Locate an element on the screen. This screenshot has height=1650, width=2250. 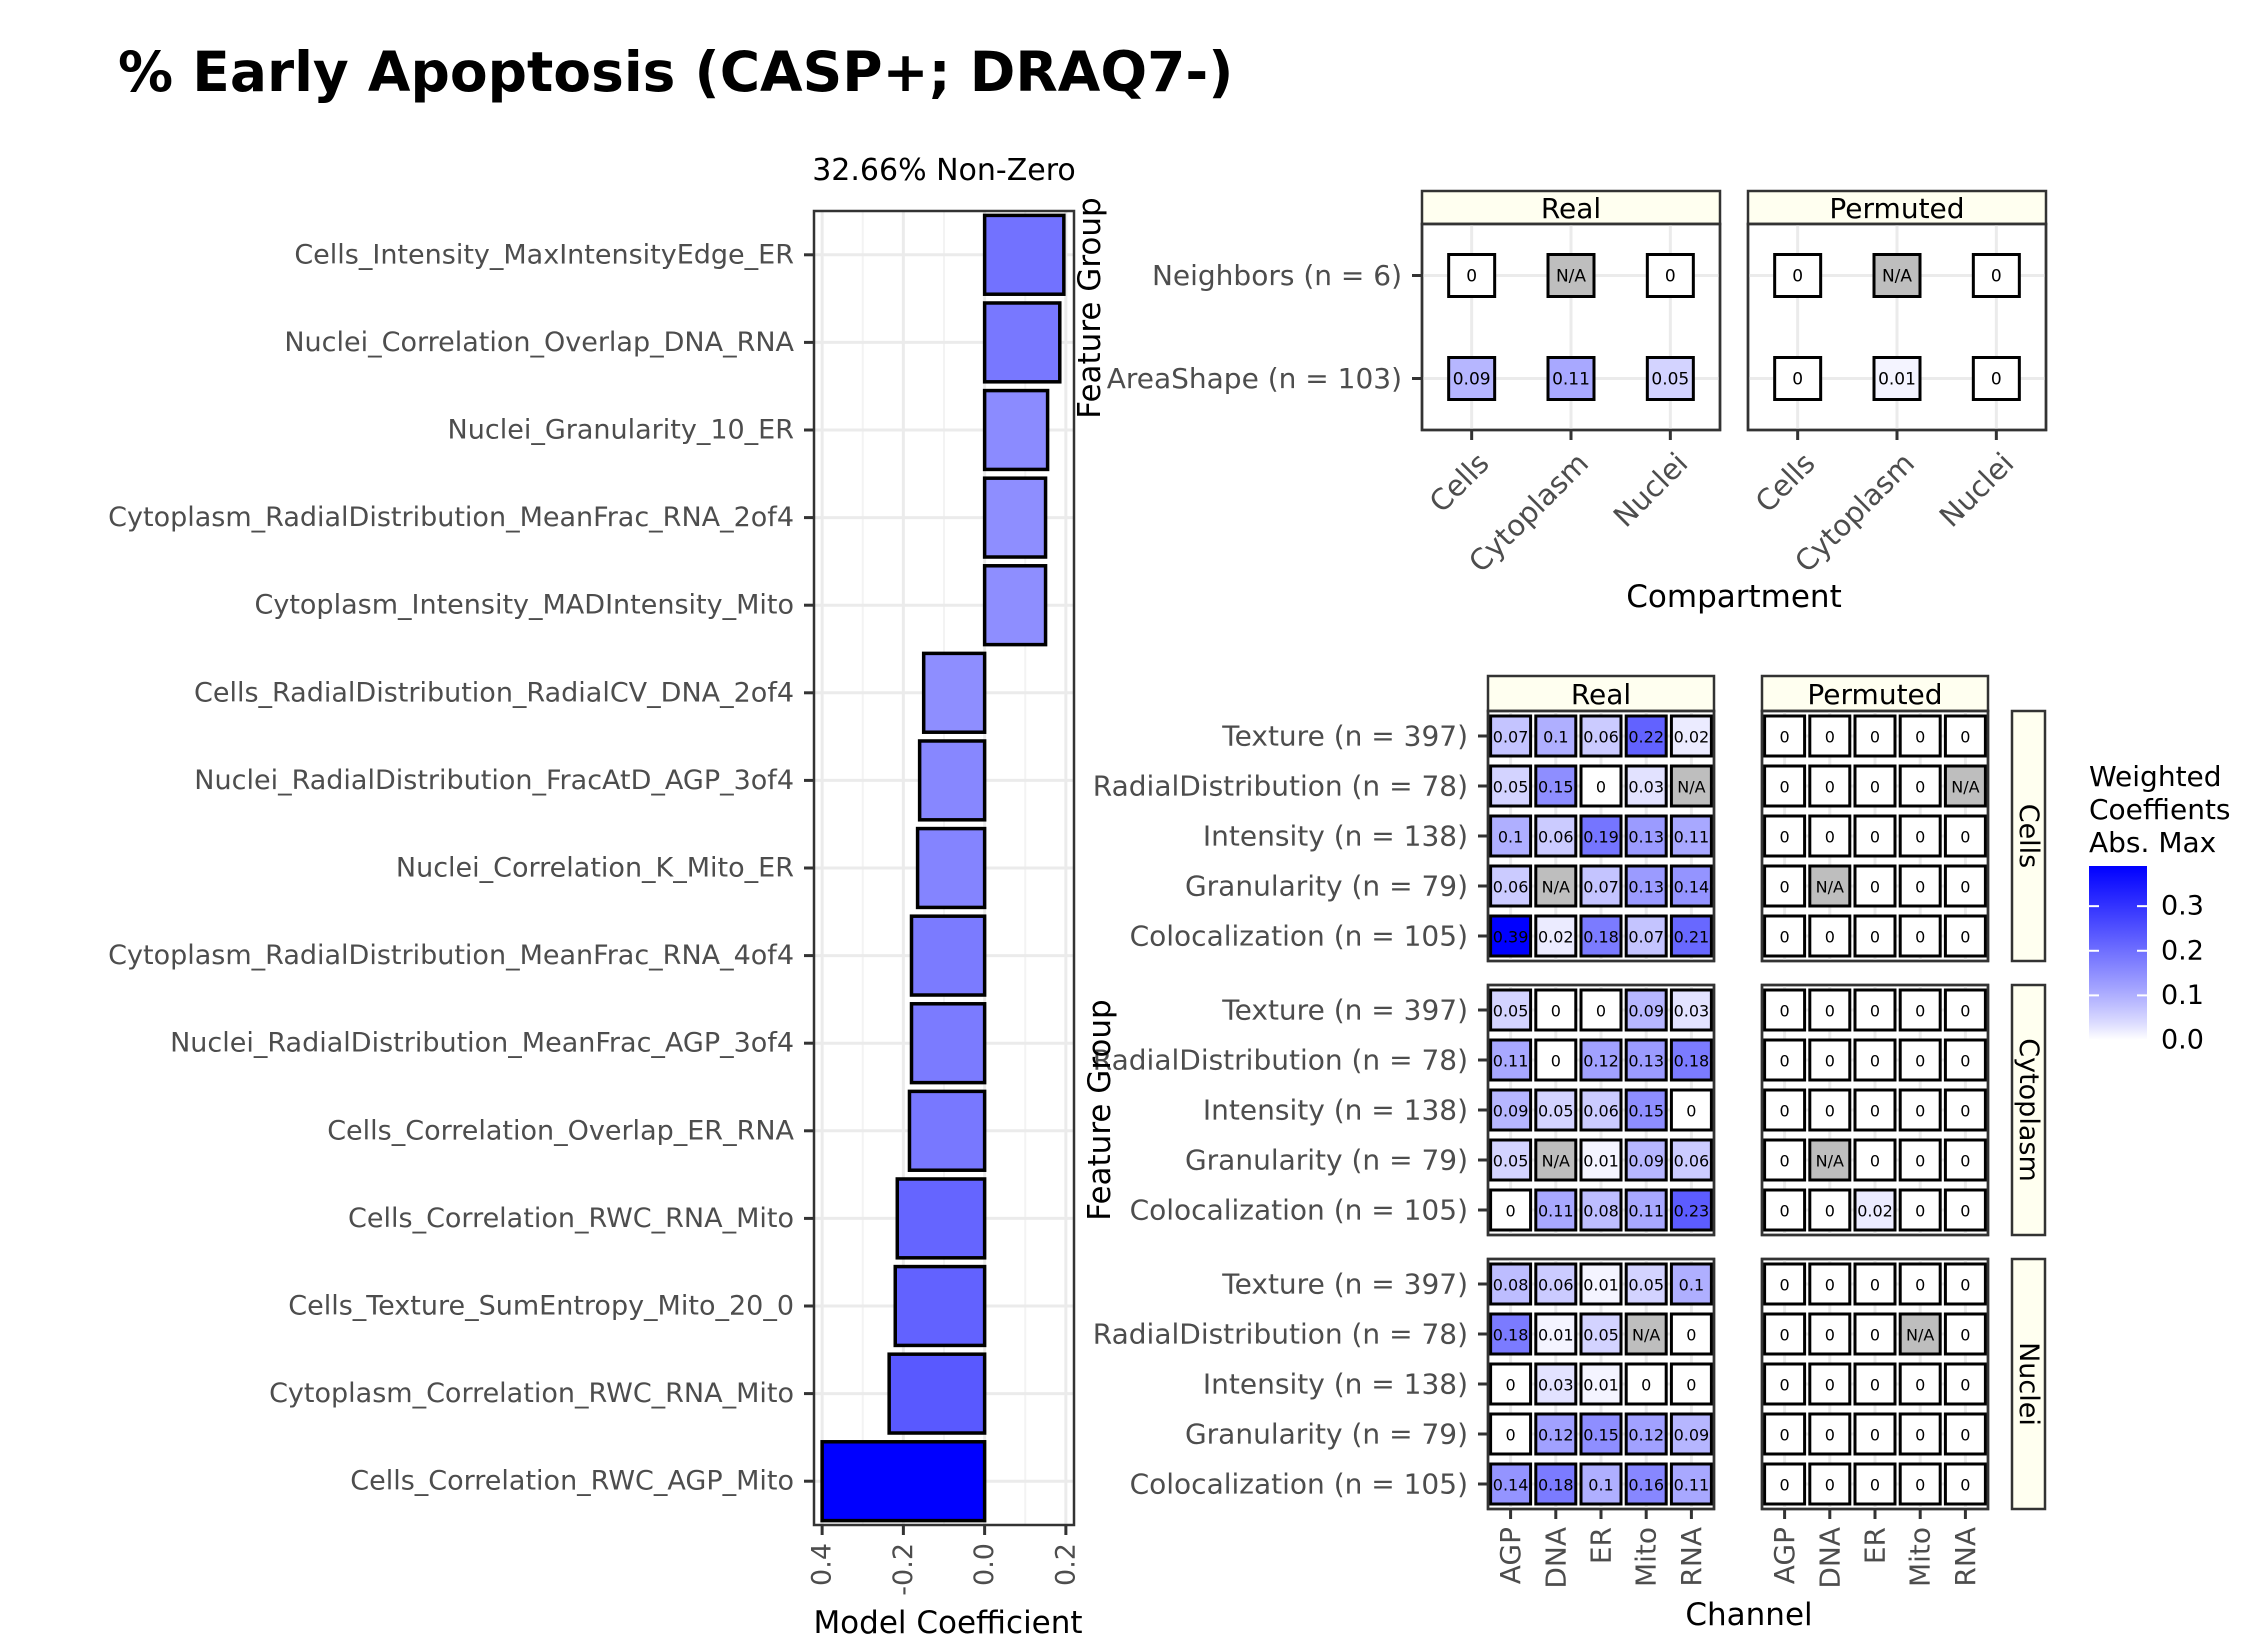
legend-title: Coeffients is located at coordinates (2160, 809).